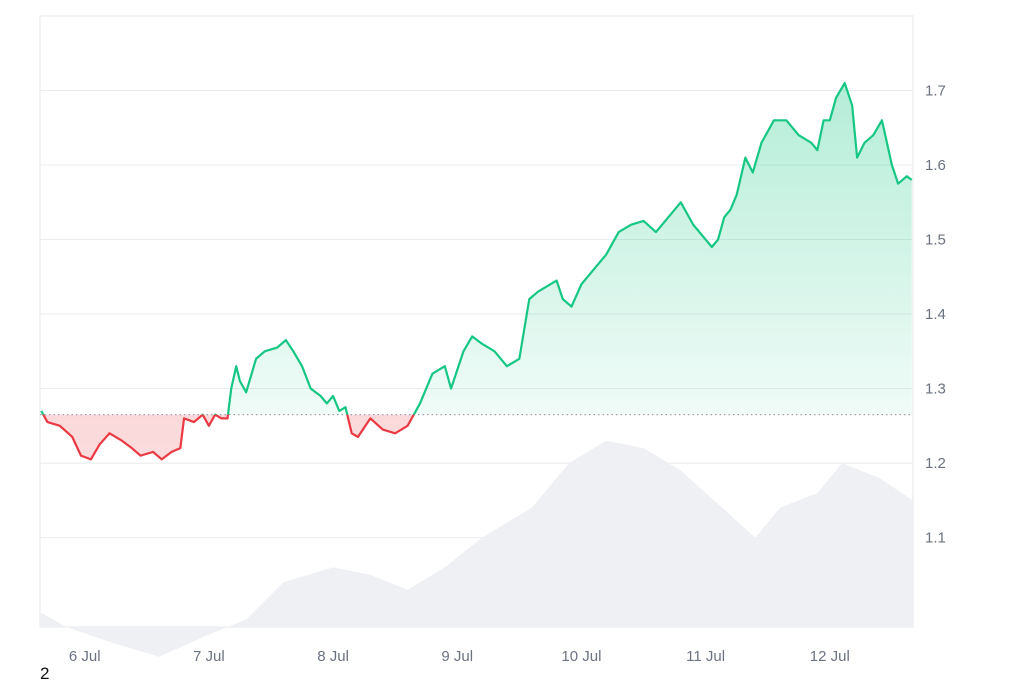  What do you see at coordinates (935, 538) in the screenshot?
I see `y-tick-label: 1.1` at bounding box center [935, 538].